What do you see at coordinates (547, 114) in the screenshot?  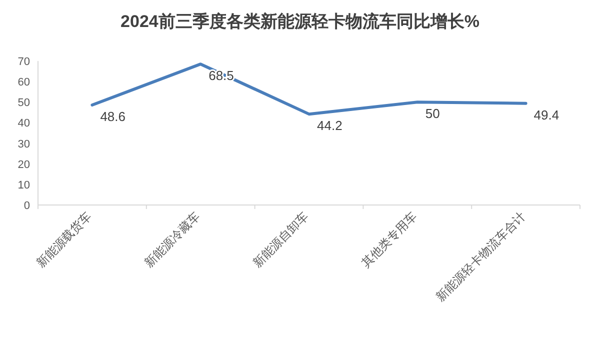 I see `data-label: 49.4` at bounding box center [547, 114].